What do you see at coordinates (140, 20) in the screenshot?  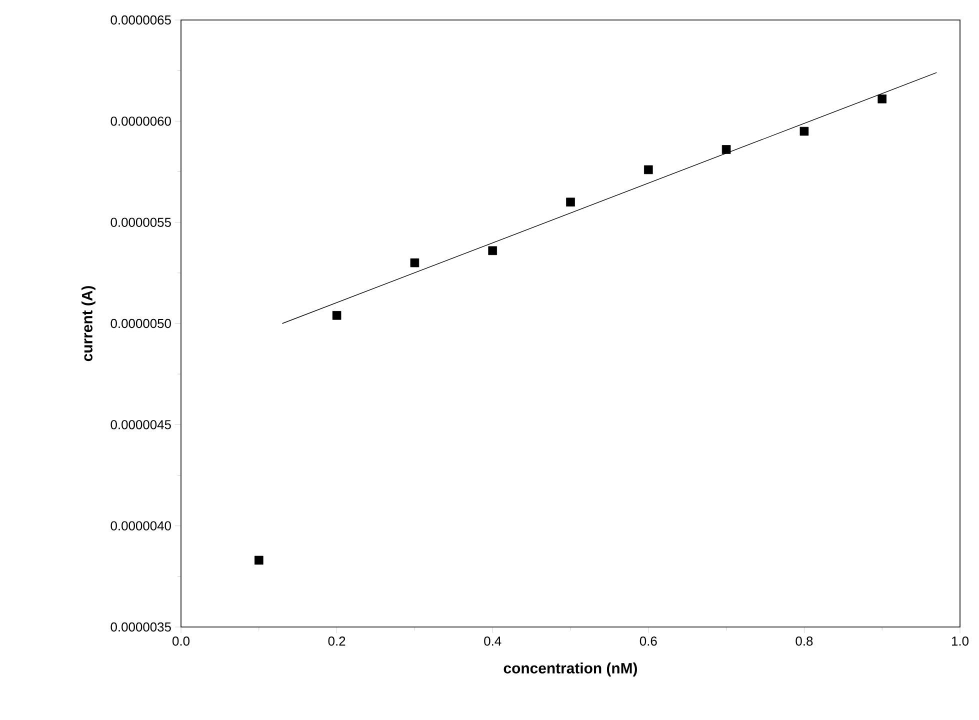 I see `y-tick-label: 0.0000065` at bounding box center [140, 20].